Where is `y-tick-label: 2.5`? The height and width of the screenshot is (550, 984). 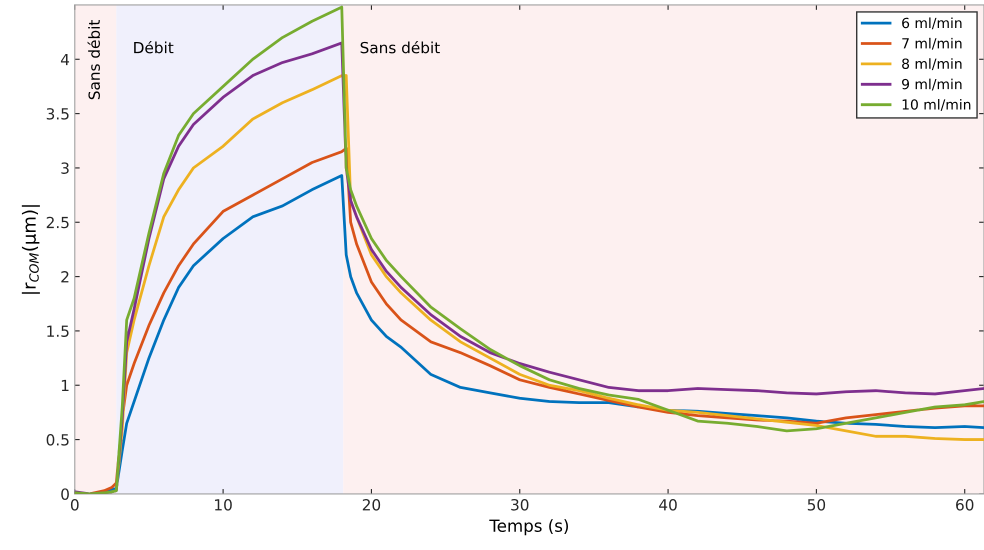 y-tick-label: 2.5 is located at coordinates (57, 222).